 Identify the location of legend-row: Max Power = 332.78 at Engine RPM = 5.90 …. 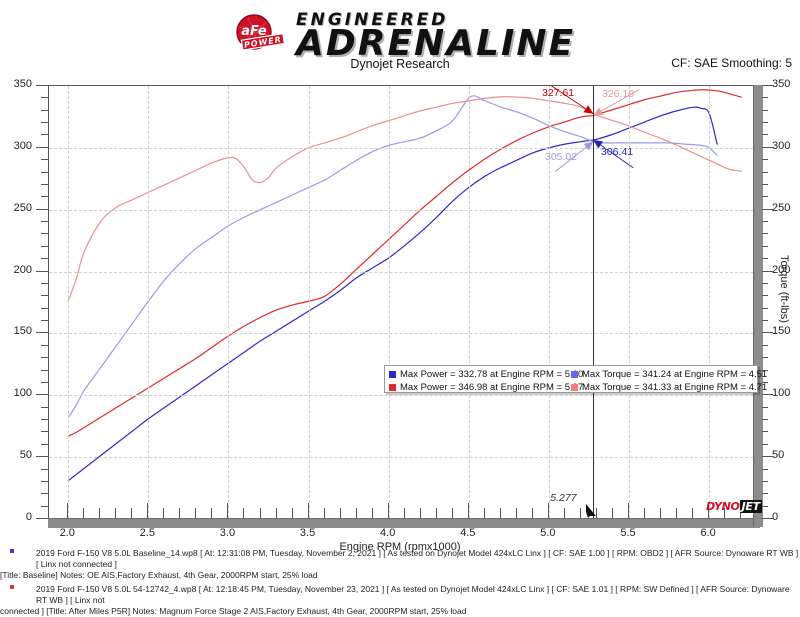
(578, 374).